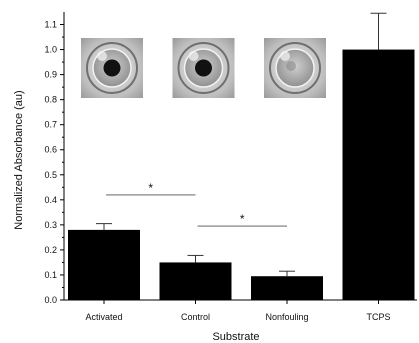  I want to click on activated-well-photo, so click(112, 68).